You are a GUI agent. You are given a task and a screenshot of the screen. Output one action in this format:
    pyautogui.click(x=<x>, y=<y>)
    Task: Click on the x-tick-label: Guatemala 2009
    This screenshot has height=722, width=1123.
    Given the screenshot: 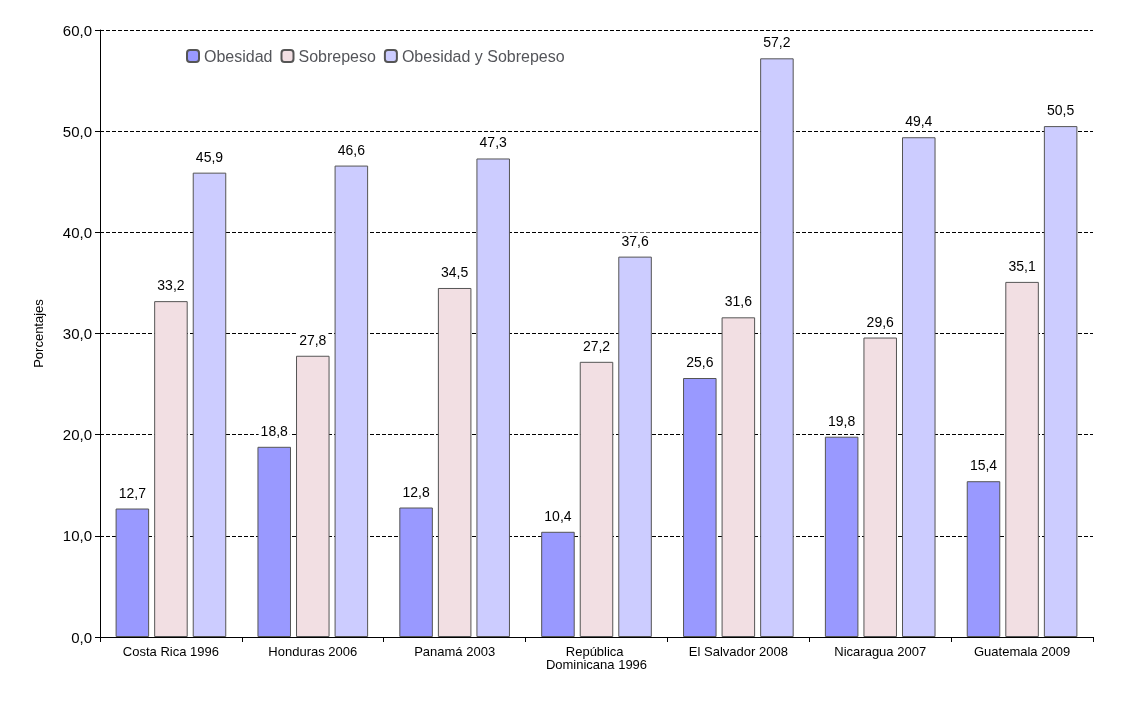 What is the action you would take?
    pyautogui.click(x=1022, y=651)
    